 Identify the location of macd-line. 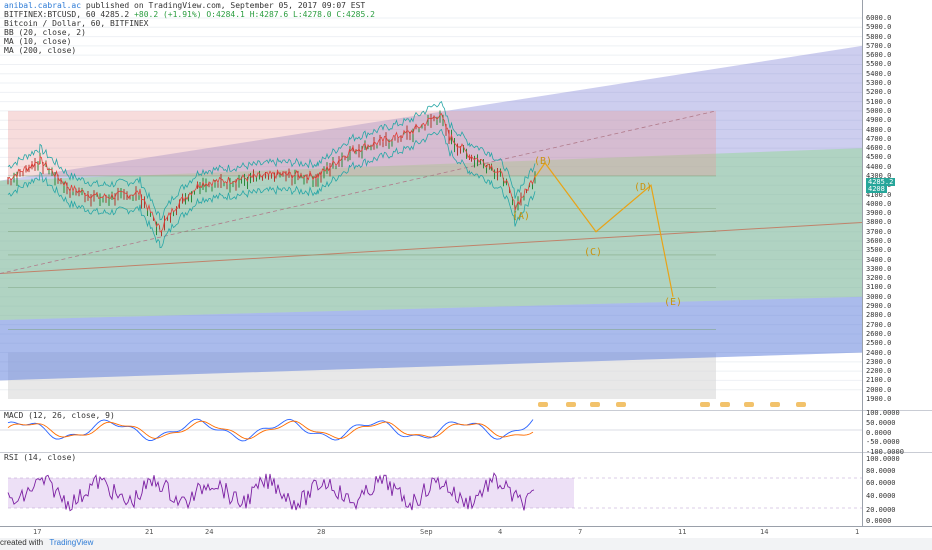
(270, 430).